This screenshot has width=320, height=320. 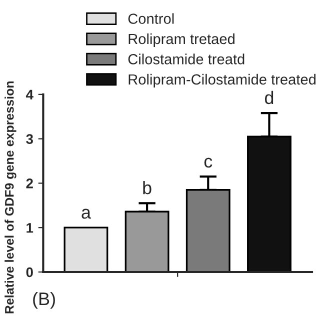 What do you see at coordinates (269, 97) in the screenshot?
I see `annotation: d` at bounding box center [269, 97].